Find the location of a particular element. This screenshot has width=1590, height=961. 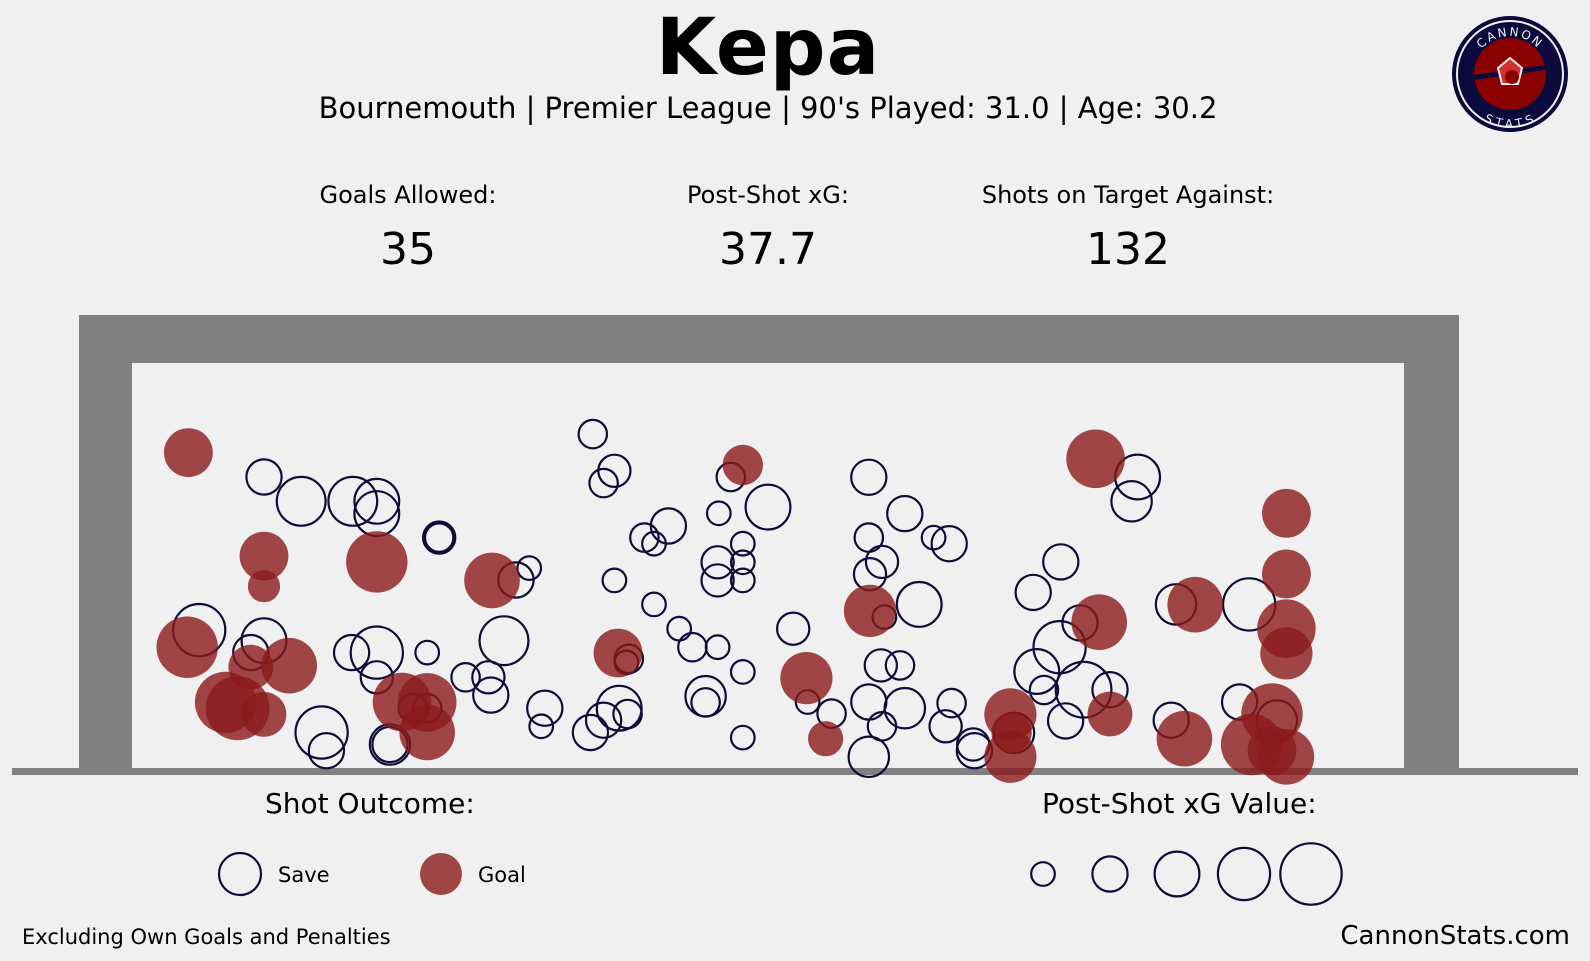

stat-goals-allowed: Goals Allowed: 35 is located at coordinates (408, 229).